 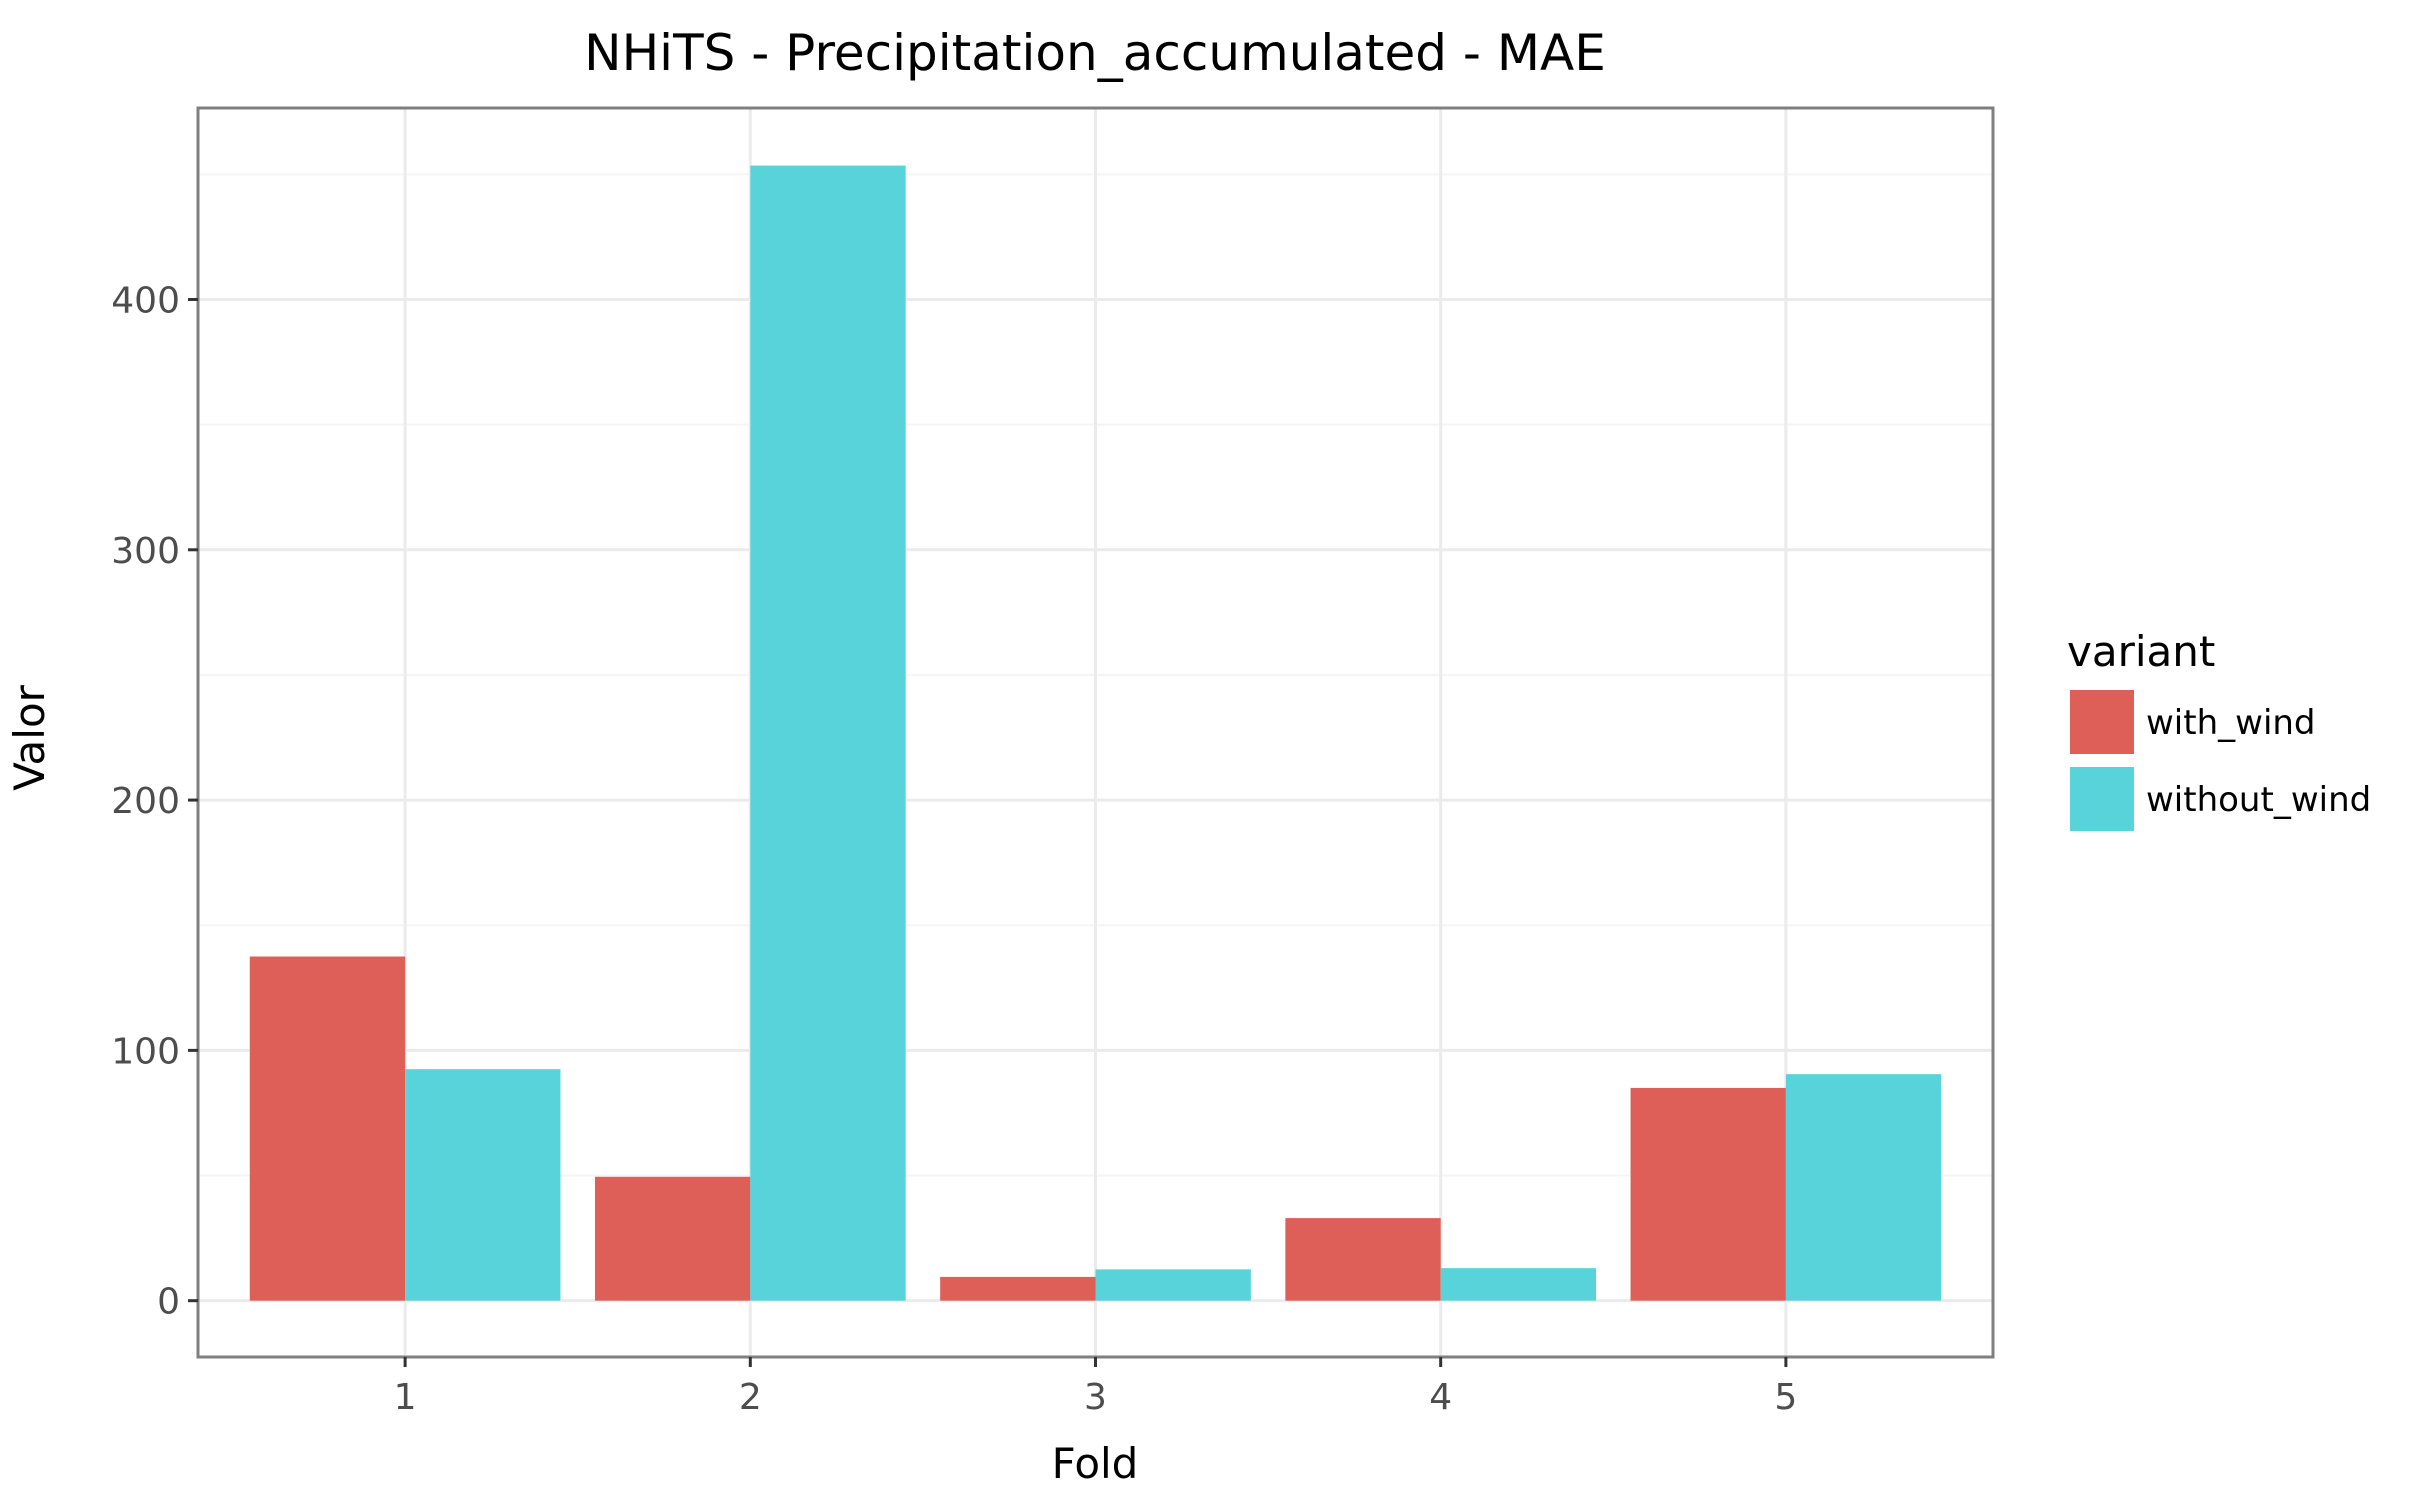 What do you see at coordinates (1785, 1397) in the screenshot?
I see `x-tick-label: 5` at bounding box center [1785, 1397].